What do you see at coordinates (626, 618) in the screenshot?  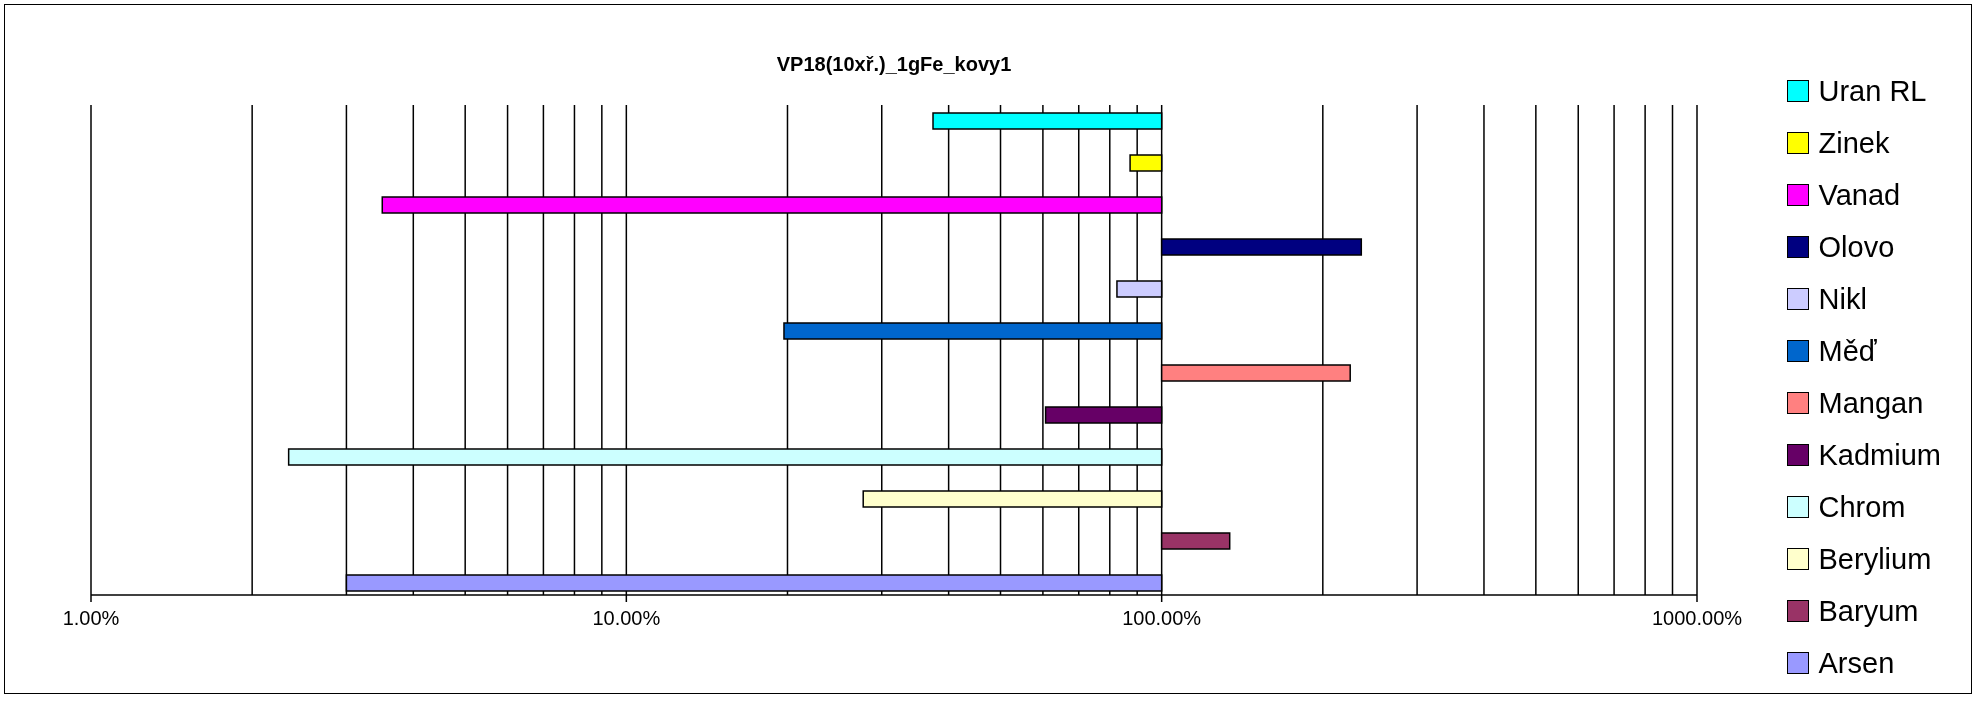 I see `x-tick-label: 10.00%` at bounding box center [626, 618].